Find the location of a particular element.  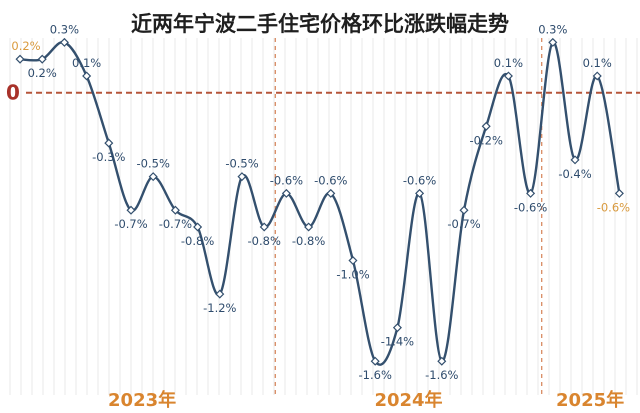

zero-label: 0 is located at coordinates (13, 93).